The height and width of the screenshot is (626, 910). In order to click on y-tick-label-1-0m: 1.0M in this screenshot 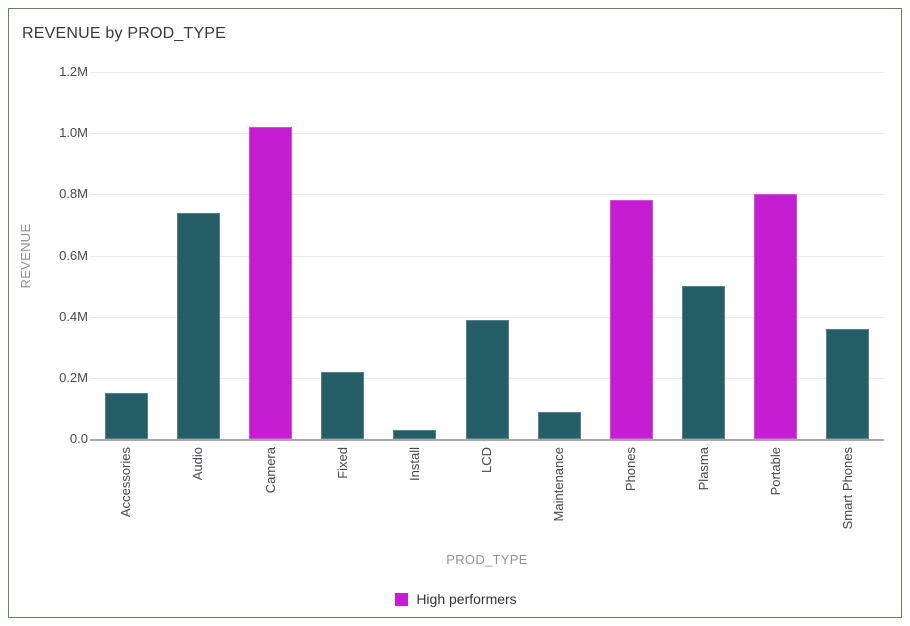, I will do `click(73, 133)`.